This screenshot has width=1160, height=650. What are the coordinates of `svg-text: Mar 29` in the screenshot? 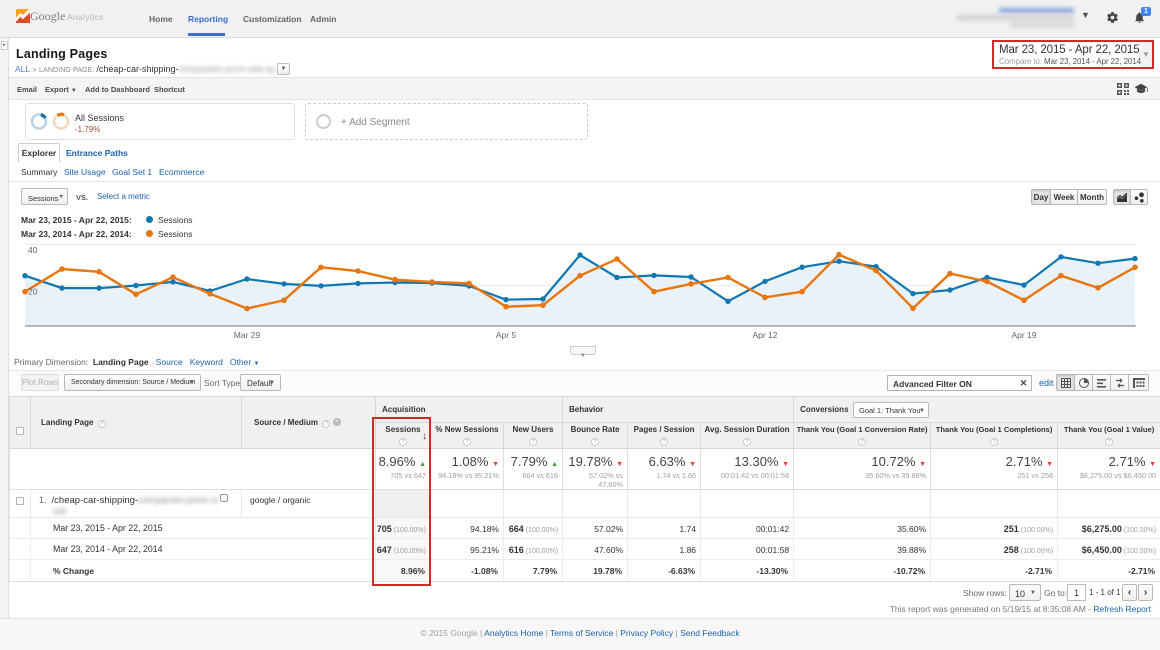 It's located at (247, 335).